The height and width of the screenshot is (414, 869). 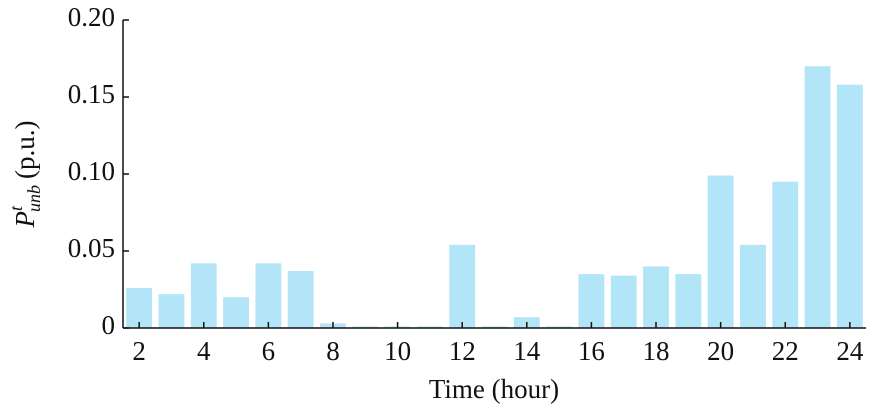 I want to click on x-tick-label: 24, so click(x=850, y=351).